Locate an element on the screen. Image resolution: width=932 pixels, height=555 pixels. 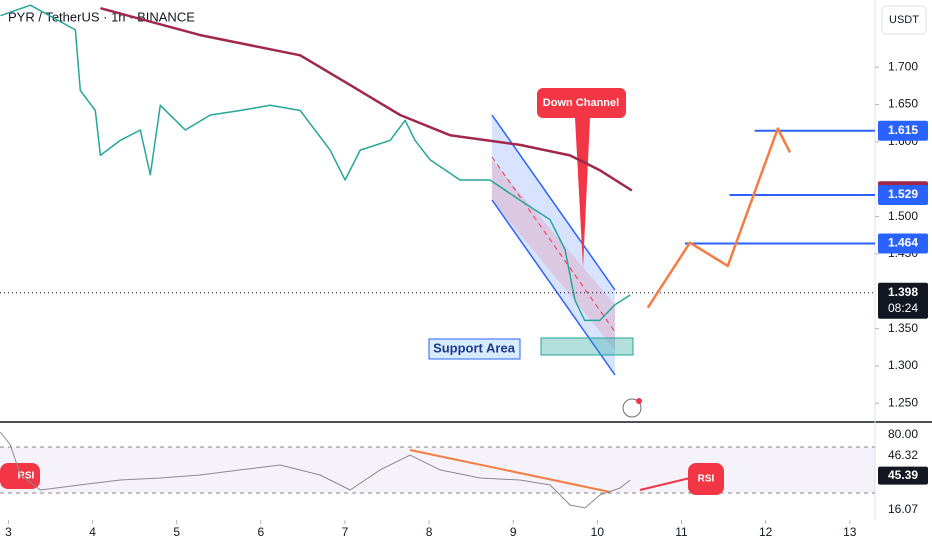
y-tick-label: 1.500 is located at coordinates (903, 216).